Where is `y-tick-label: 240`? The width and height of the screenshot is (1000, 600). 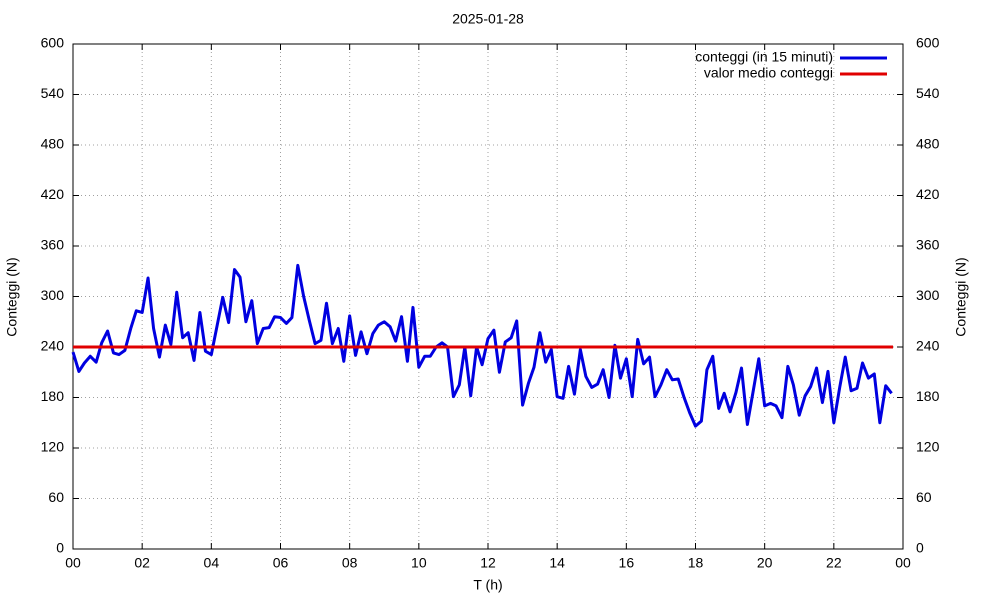
y-tick-label: 240 is located at coordinates (53, 346).